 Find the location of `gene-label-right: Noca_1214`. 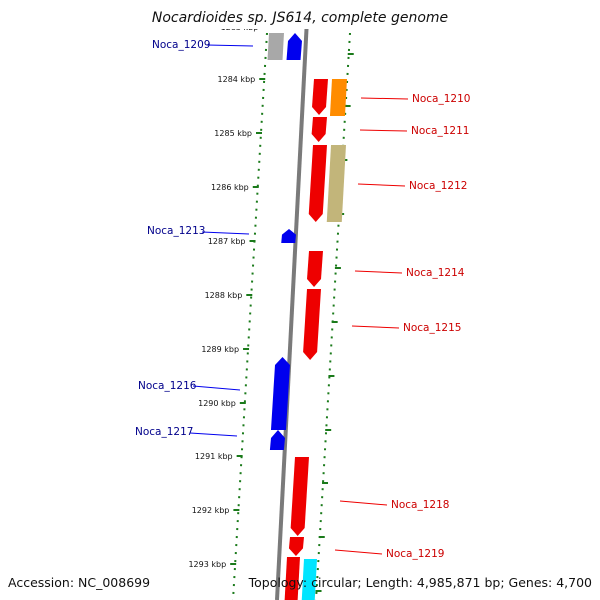

gene-label-right: Noca_1214 is located at coordinates (435, 273).